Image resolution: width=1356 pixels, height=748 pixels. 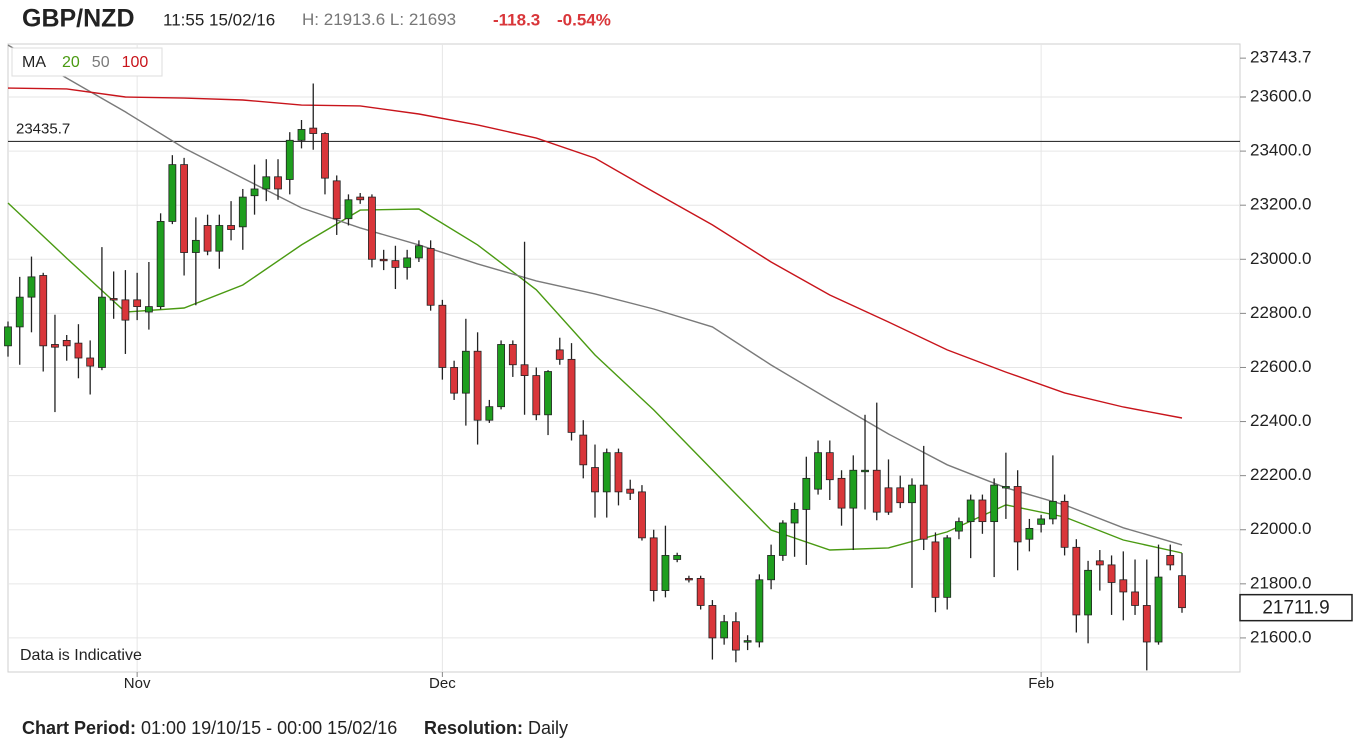 I want to click on y-tick-label: 22800.0, so click(x=1280, y=312).